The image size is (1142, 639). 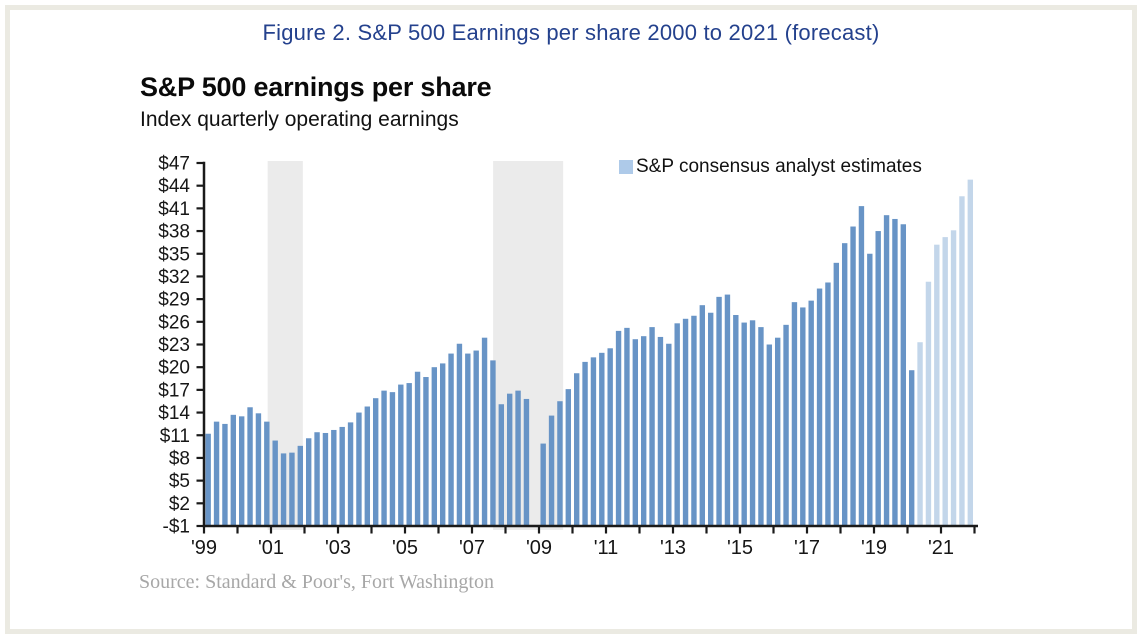 I want to click on y-tick-label-23: $23, so click(x=174, y=345).